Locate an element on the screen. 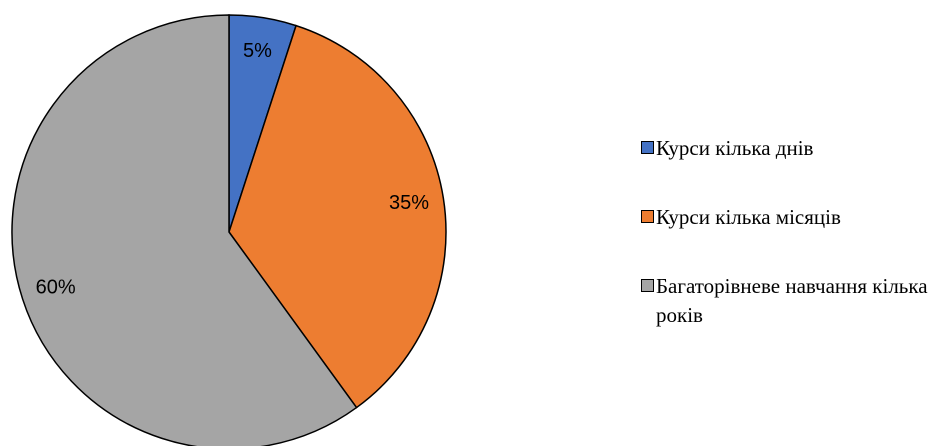 This screenshot has width=934, height=446. legend-item: Багаторівневе навчання кілька років is located at coordinates (787, 301).